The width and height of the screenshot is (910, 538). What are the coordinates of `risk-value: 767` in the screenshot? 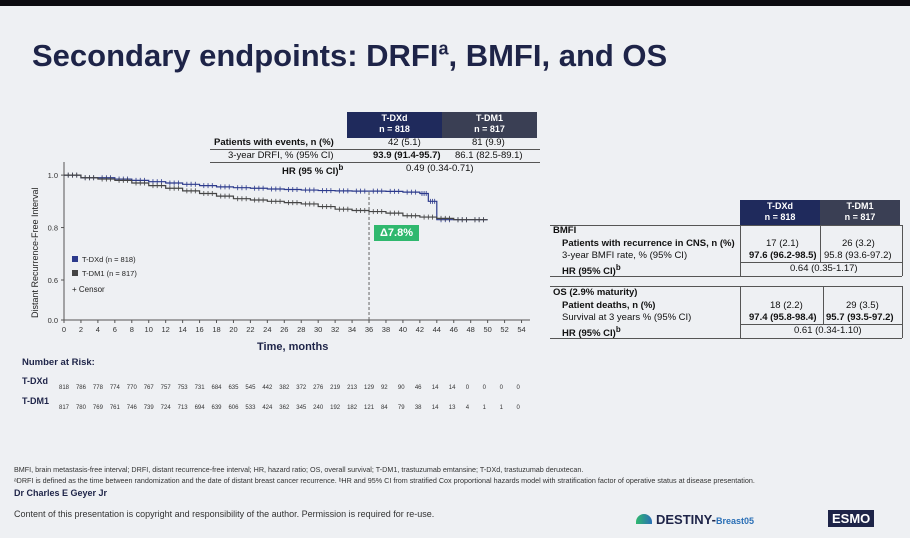 It's located at (148, 388).